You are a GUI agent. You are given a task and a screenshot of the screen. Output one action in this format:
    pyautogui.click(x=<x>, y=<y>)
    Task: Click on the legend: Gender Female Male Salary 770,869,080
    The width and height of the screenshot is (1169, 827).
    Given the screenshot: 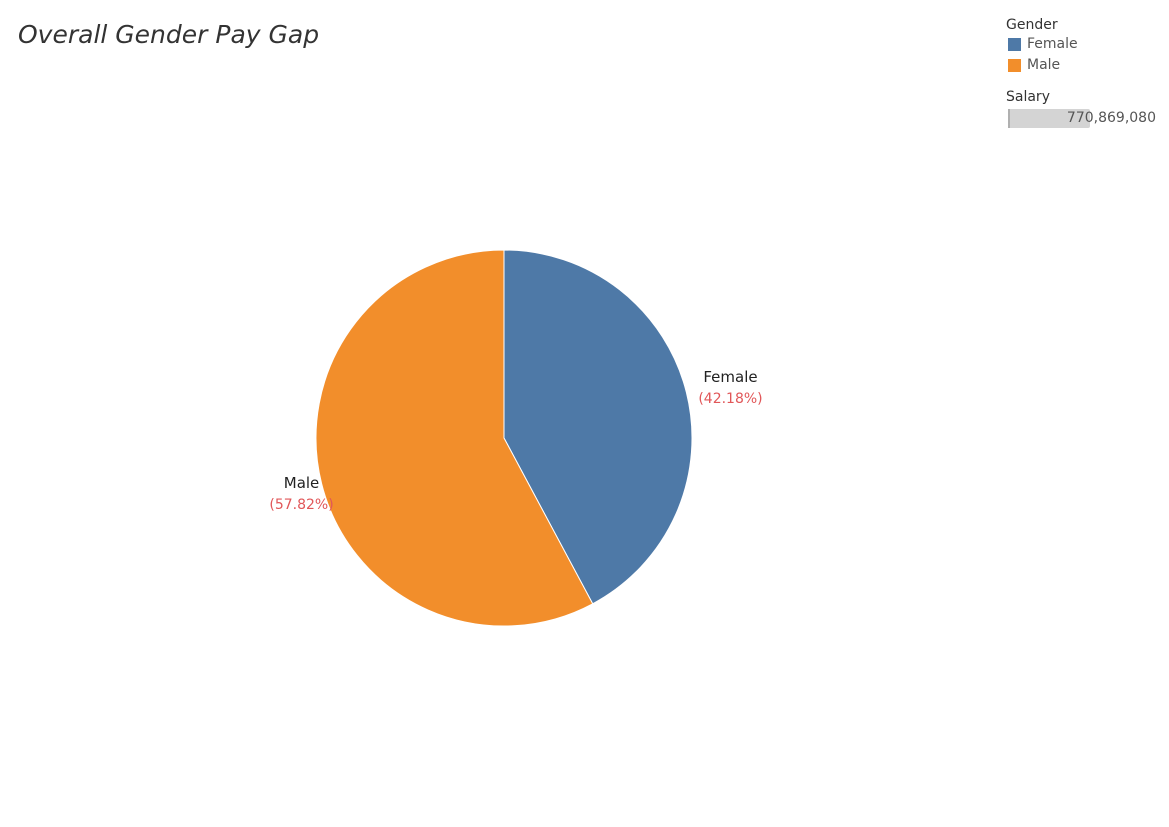 What is the action you would take?
    pyautogui.click(x=1081, y=72)
    